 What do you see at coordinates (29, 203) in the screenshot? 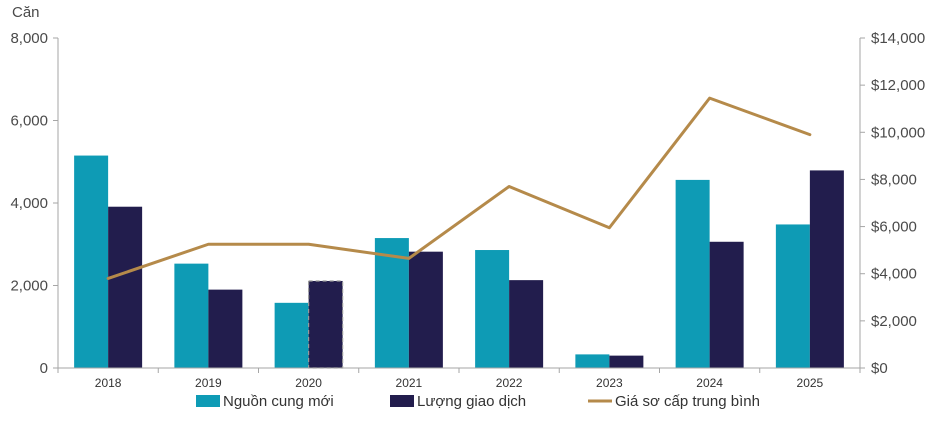
I see `left-axis-tick-label: 4,000` at bounding box center [29, 203].